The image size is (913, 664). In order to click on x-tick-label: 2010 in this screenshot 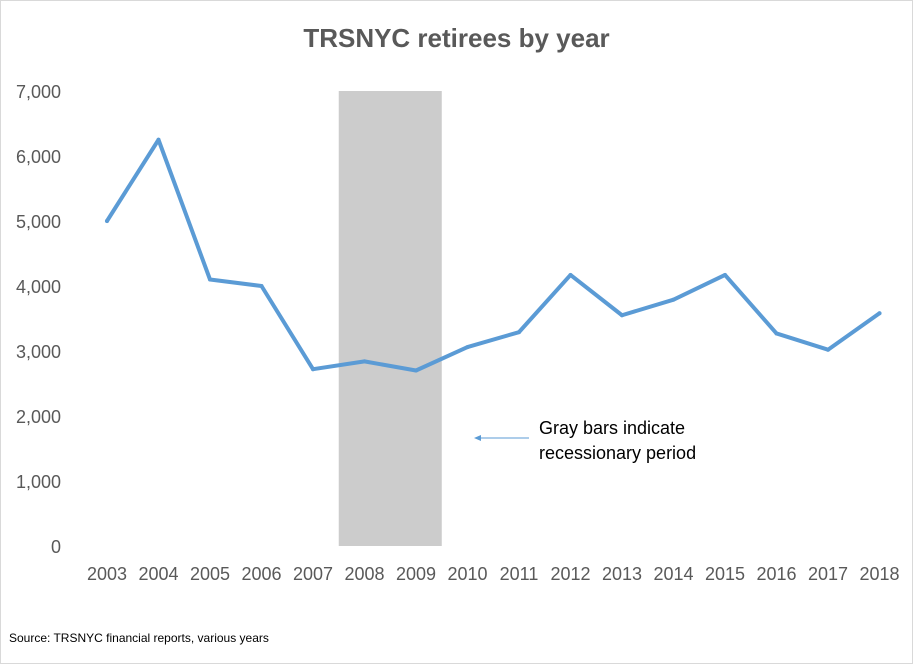, I will do `click(467, 574)`.